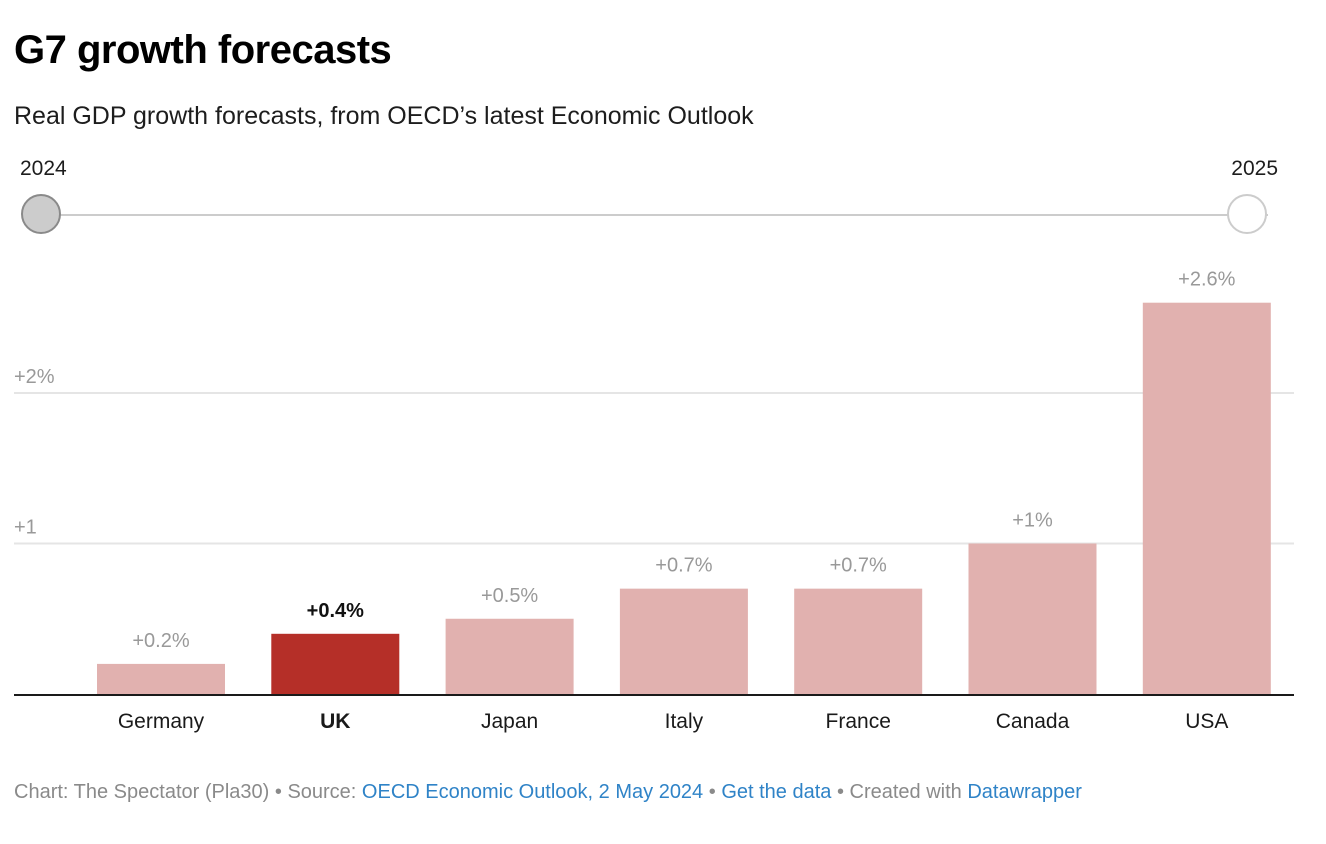  I want to click on x-tick-label: Italy, so click(684, 721).